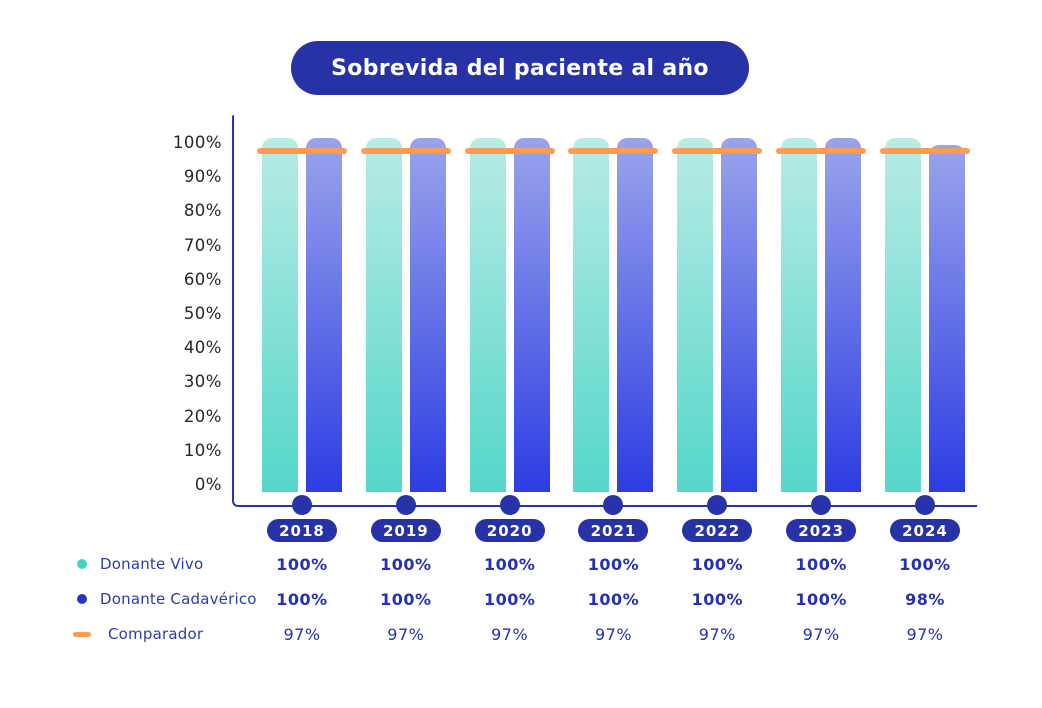 The height and width of the screenshot is (708, 1042). What do you see at coordinates (82, 634) in the screenshot?
I see `comparator-legend-dash-icon` at bounding box center [82, 634].